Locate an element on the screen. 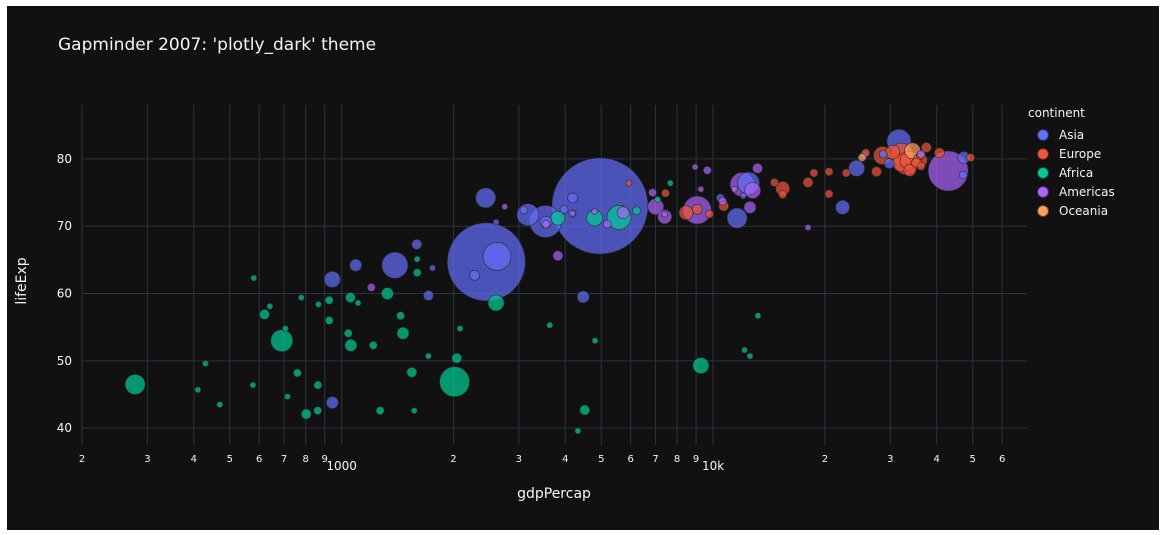 The width and height of the screenshot is (1169, 535). legend-item-europe: Europe is located at coordinates (1071, 153).